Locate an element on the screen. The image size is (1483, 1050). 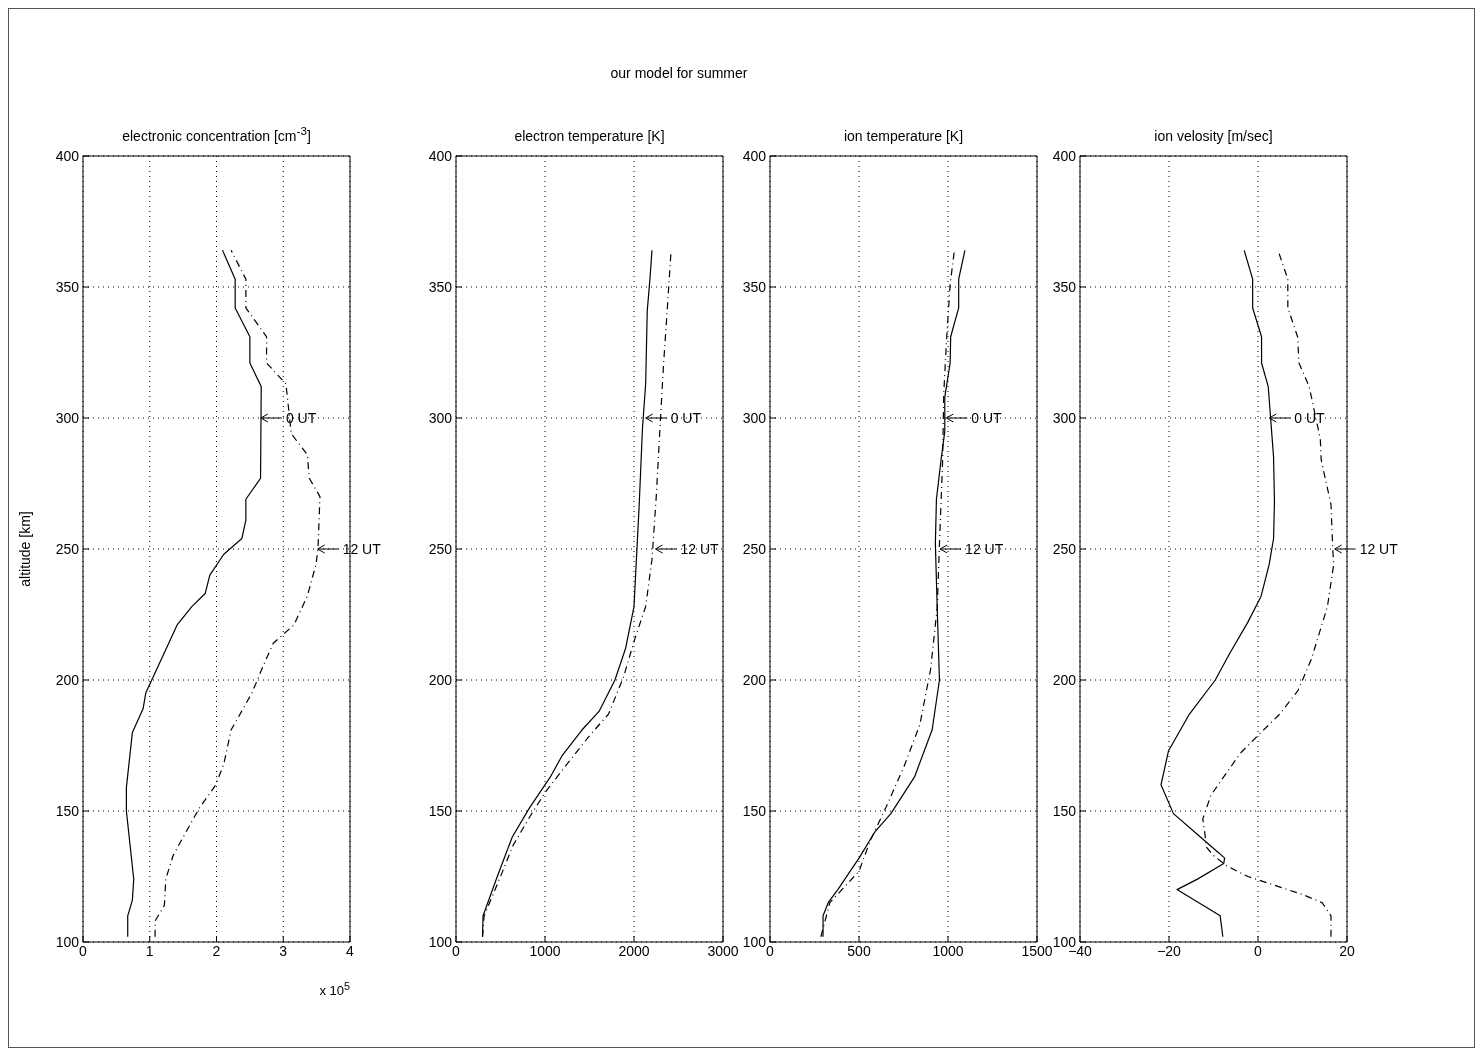
x-tick-label: 1 is located at coordinates (149, 950).